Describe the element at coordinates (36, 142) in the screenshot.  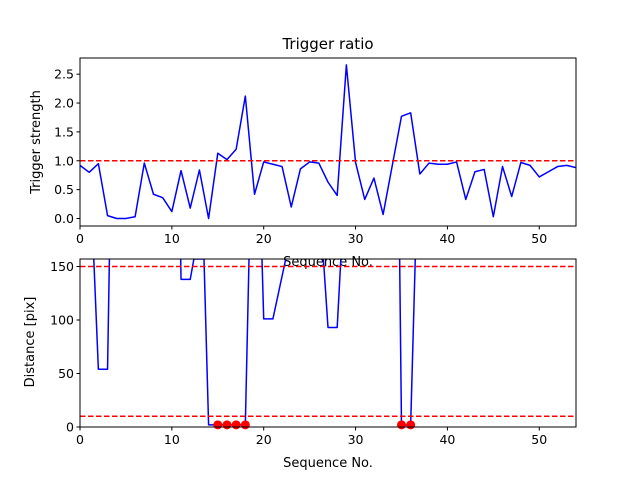
I see `y-axis-label: Trigger strength` at that location.